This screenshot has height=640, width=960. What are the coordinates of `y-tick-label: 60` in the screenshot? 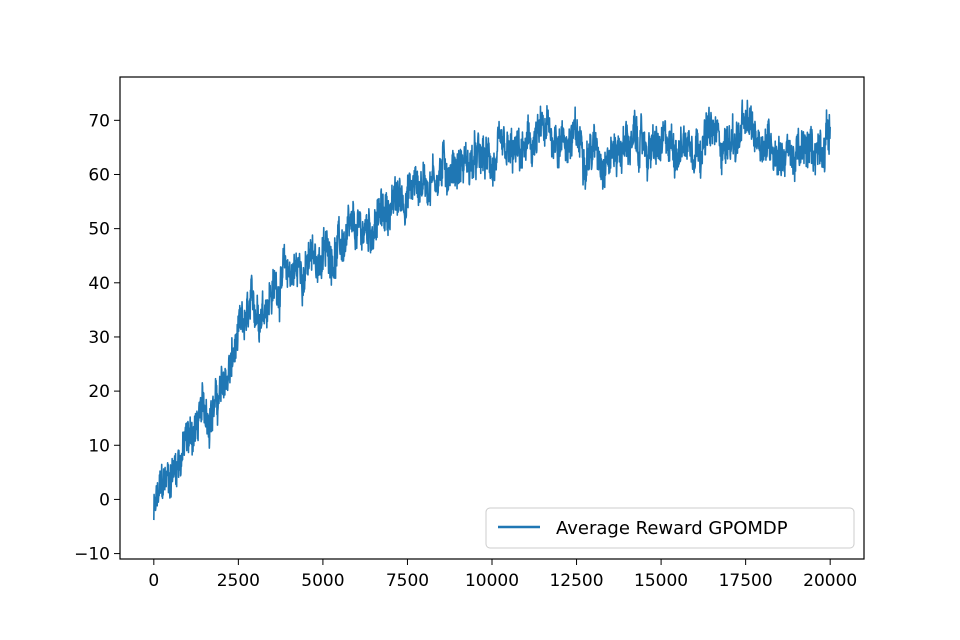 It's located at (99, 175).